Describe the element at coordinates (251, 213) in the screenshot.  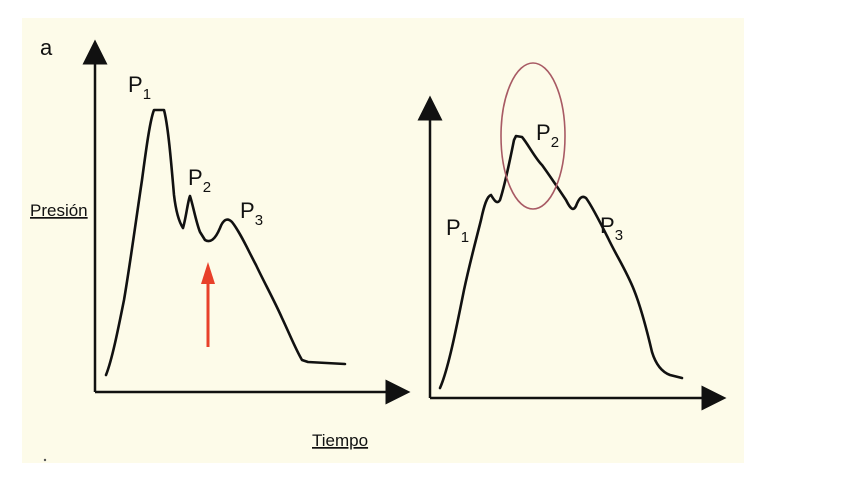
I see `left-peak-label-p3: P3` at that location.